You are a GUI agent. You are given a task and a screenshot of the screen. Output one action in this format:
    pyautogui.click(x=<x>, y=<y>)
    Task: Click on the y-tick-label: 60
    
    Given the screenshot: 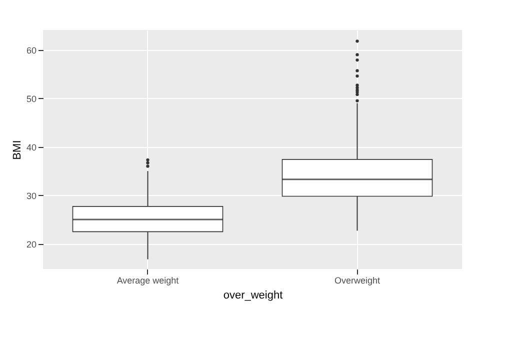 What is the action you would take?
    pyautogui.click(x=31, y=50)
    